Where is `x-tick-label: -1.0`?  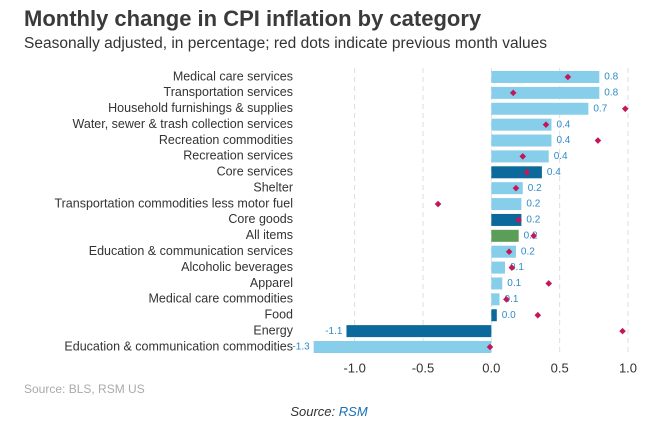
x-tick-label: -1.0 is located at coordinates (354, 367).